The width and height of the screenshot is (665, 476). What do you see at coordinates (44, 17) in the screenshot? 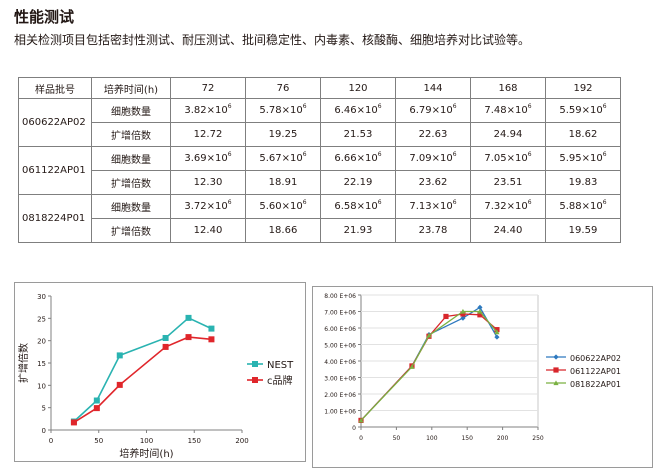
I see `page-title: 性能测试` at bounding box center [44, 17].